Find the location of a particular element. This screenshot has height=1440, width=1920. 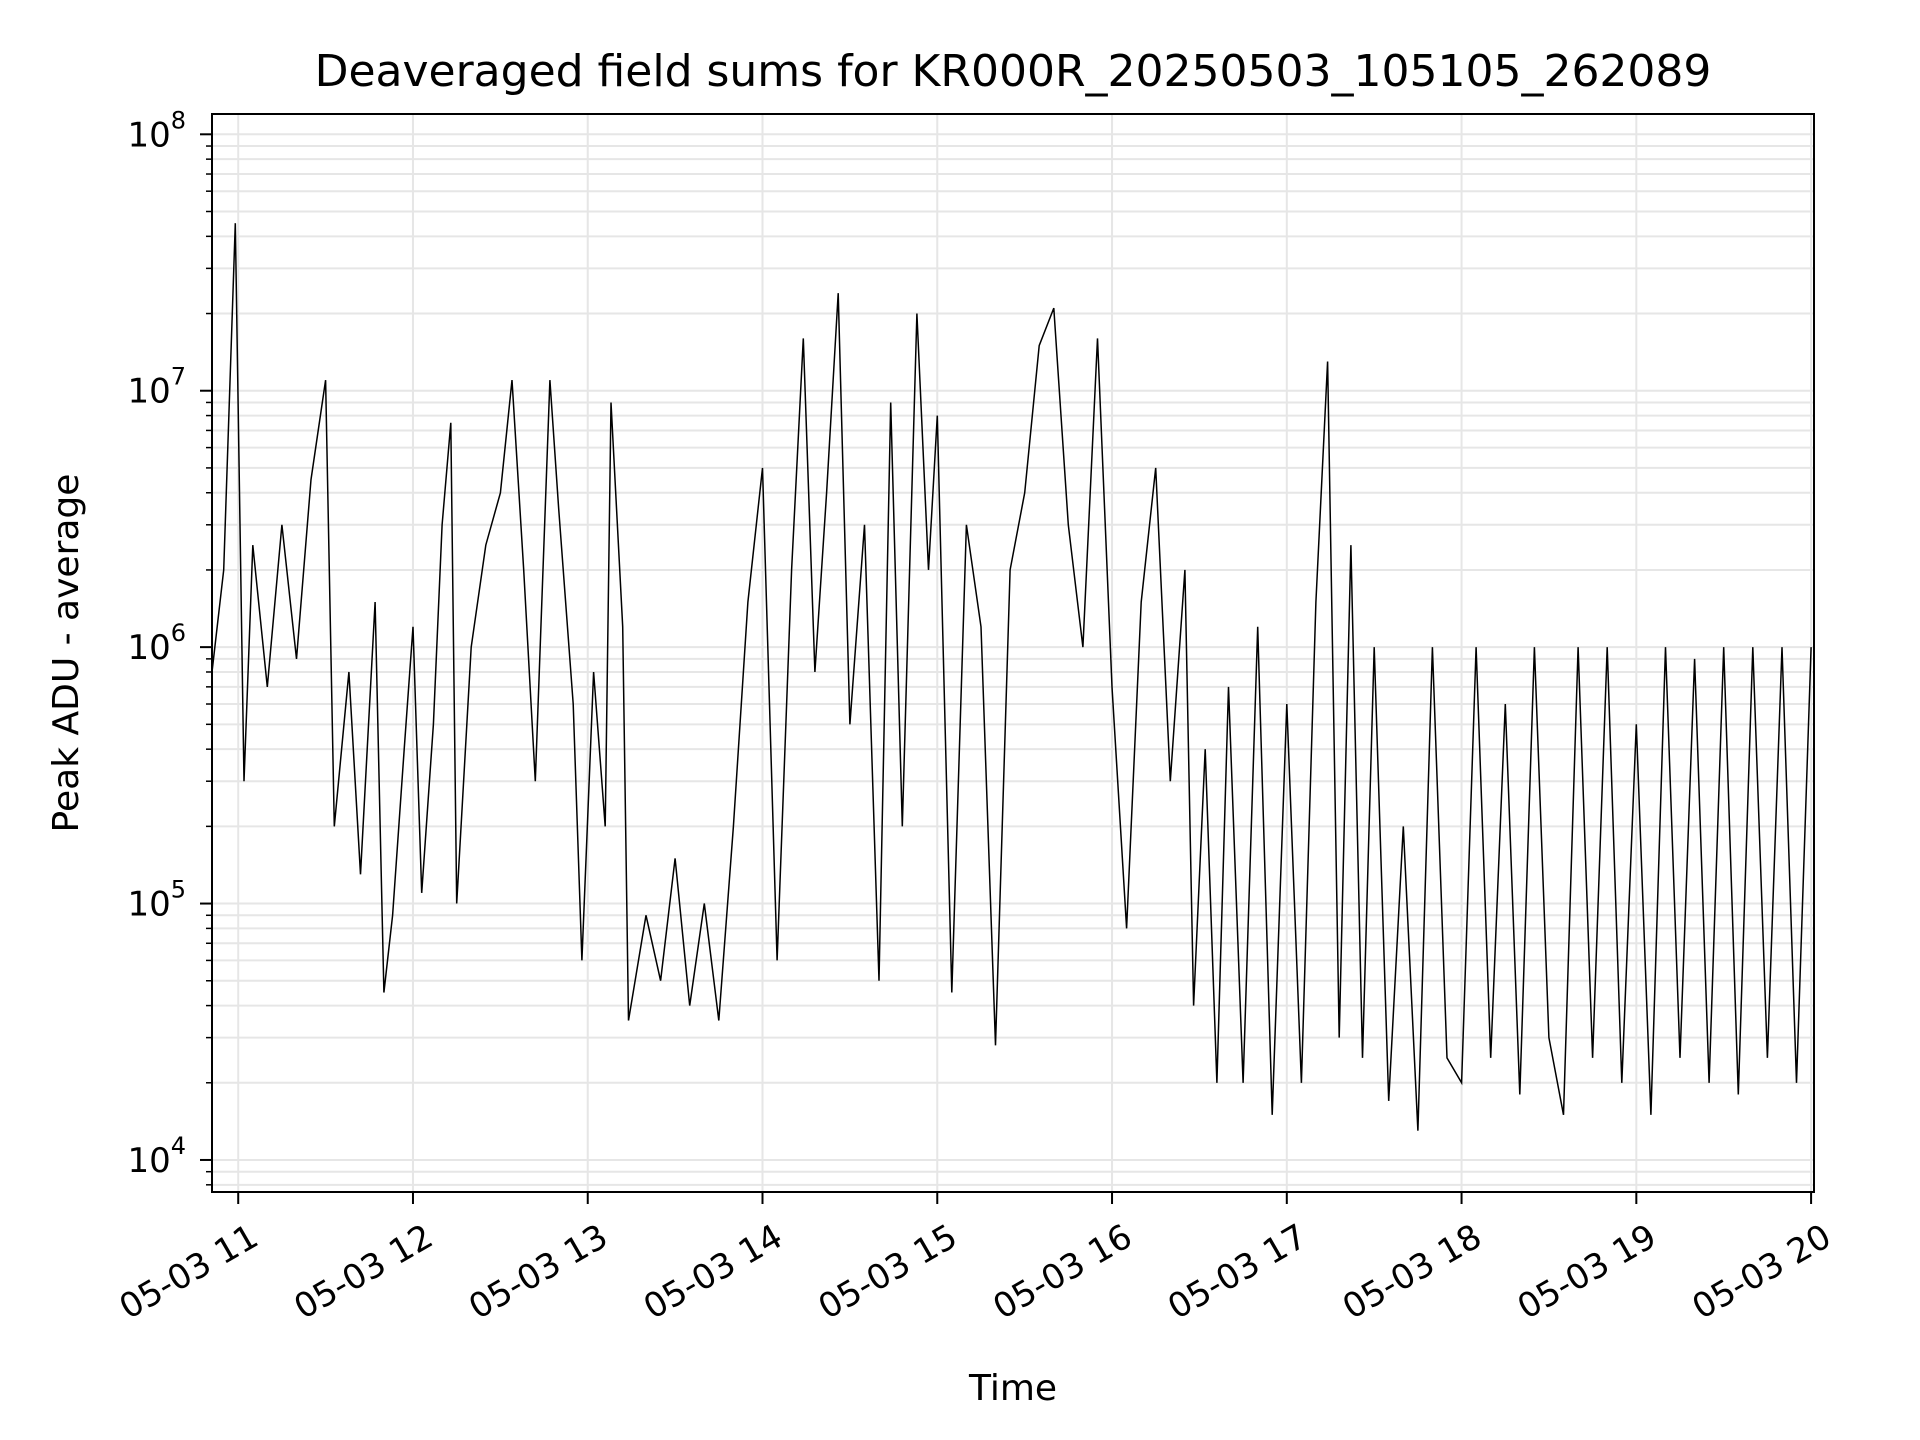

y-tick-label: 10⁴ is located at coordinates (156, 1156).